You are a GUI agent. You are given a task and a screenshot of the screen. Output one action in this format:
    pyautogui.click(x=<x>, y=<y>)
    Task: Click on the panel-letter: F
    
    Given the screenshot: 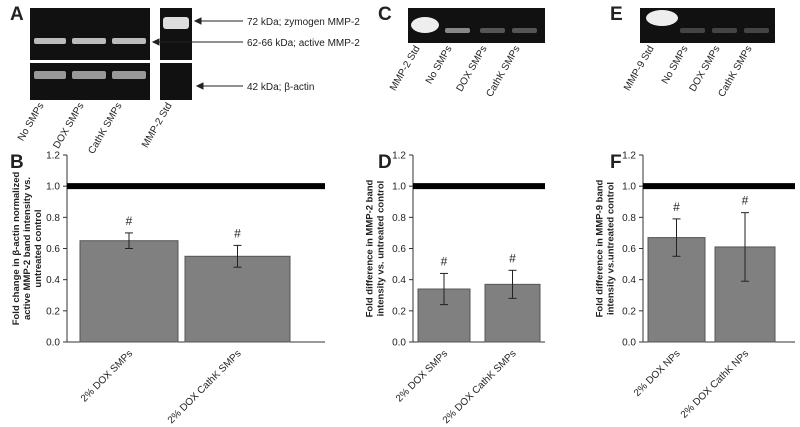 What is the action you would take?
    pyautogui.click(x=616, y=162)
    